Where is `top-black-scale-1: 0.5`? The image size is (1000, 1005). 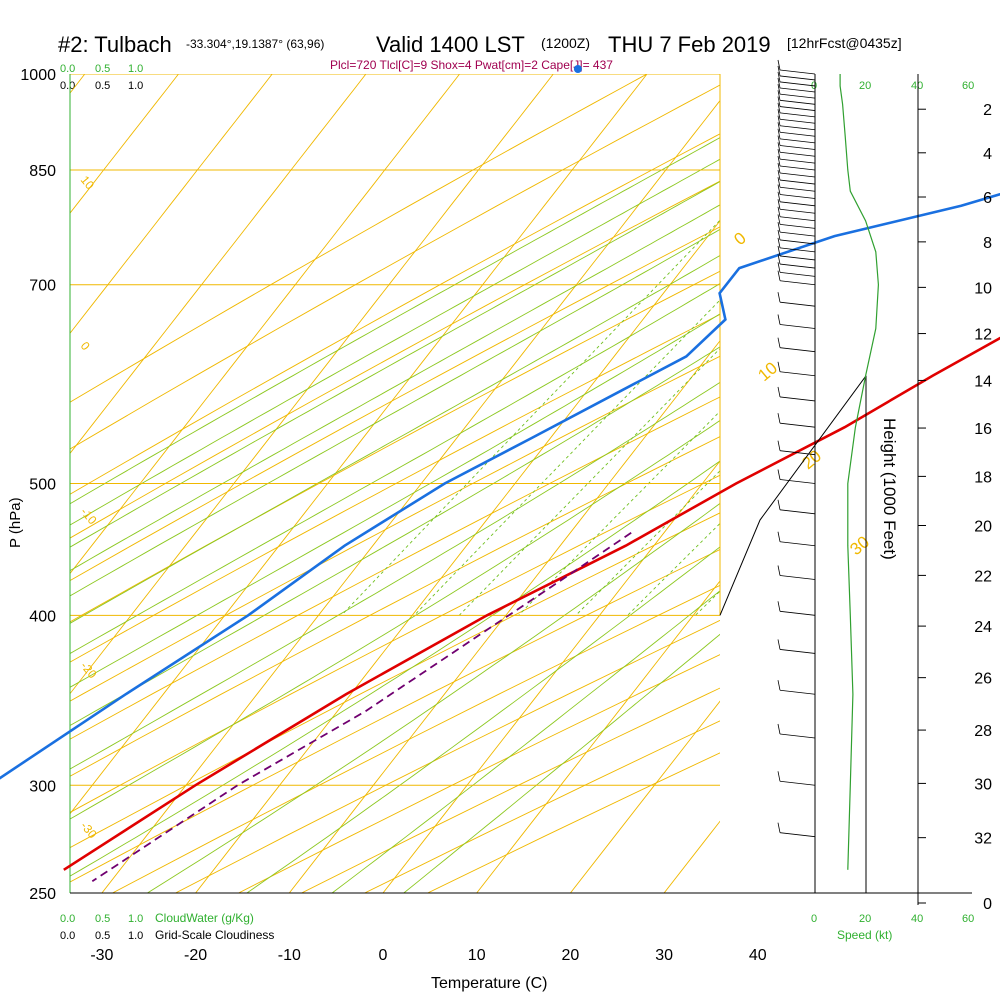
top-black-scale-1: 0.5 is located at coordinates (102, 86).